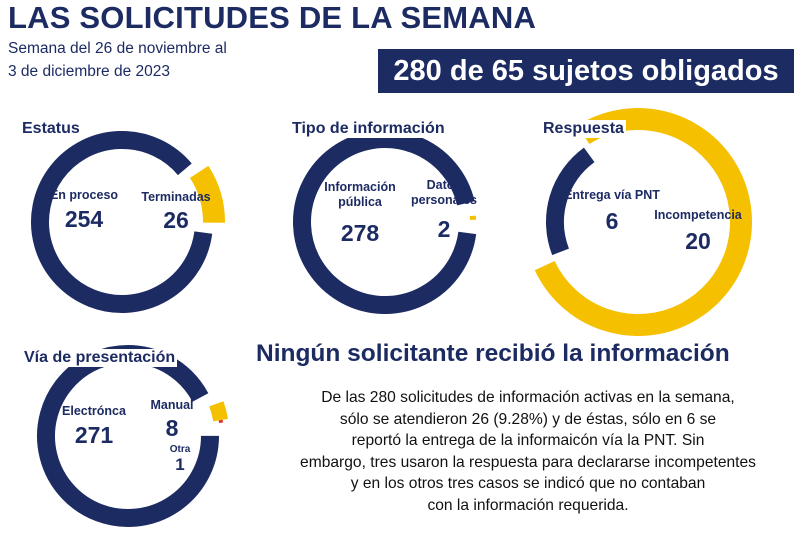 The image size is (800, 550). I want to click on week-range-line1: Semana del 26 de noviembre al, so click(117, 48).